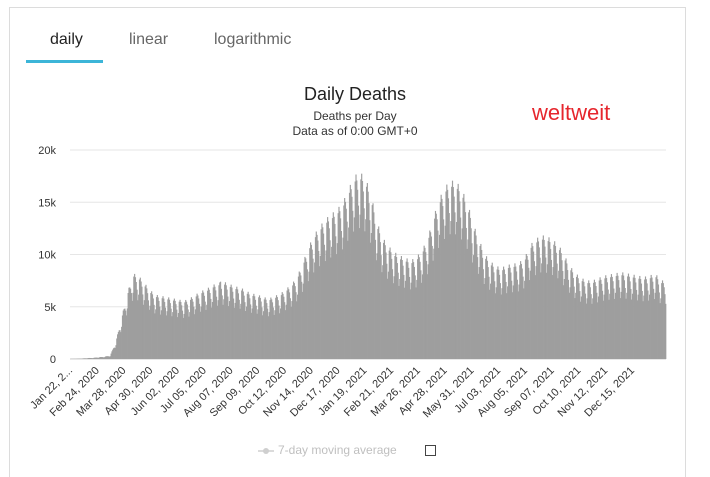  Describe the element at coordinates (47, 151) in the screenshot. I see `y-tick-label: 20k` at that location.